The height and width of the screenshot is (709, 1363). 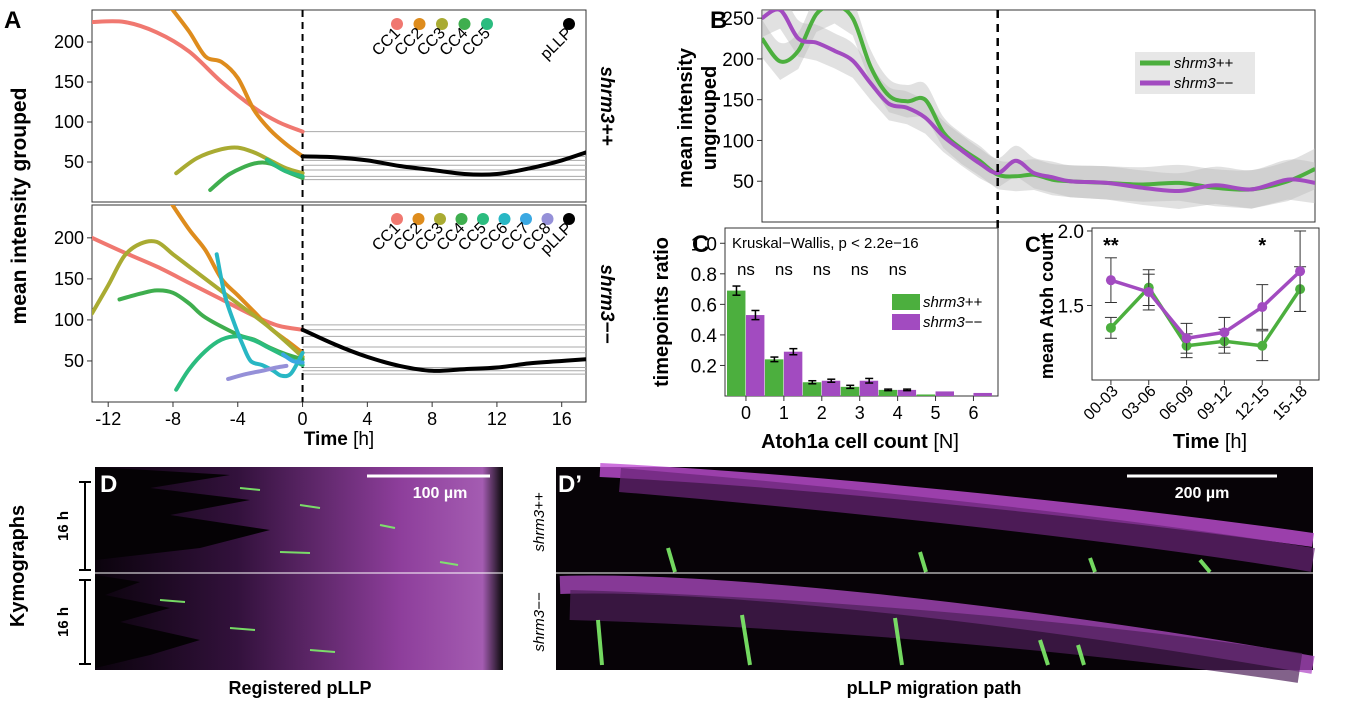 What do you see at coordinates (704, 366) in the screenshot?
I see `y-tick-label: 0.2` at bounding box center [704, 366].